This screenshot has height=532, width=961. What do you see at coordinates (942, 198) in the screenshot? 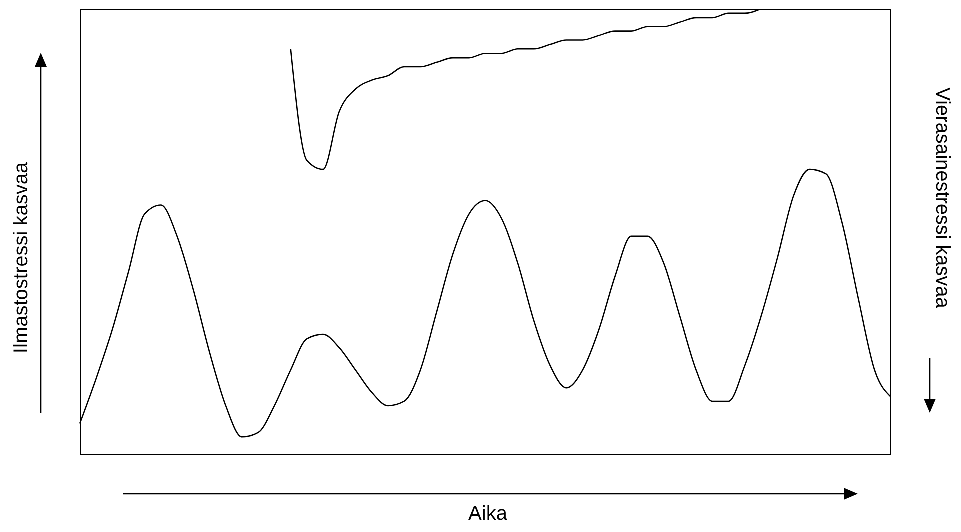
I see `y2-axis-title: Vierasainestressi kasvaa` at bounding box center [942, 198].